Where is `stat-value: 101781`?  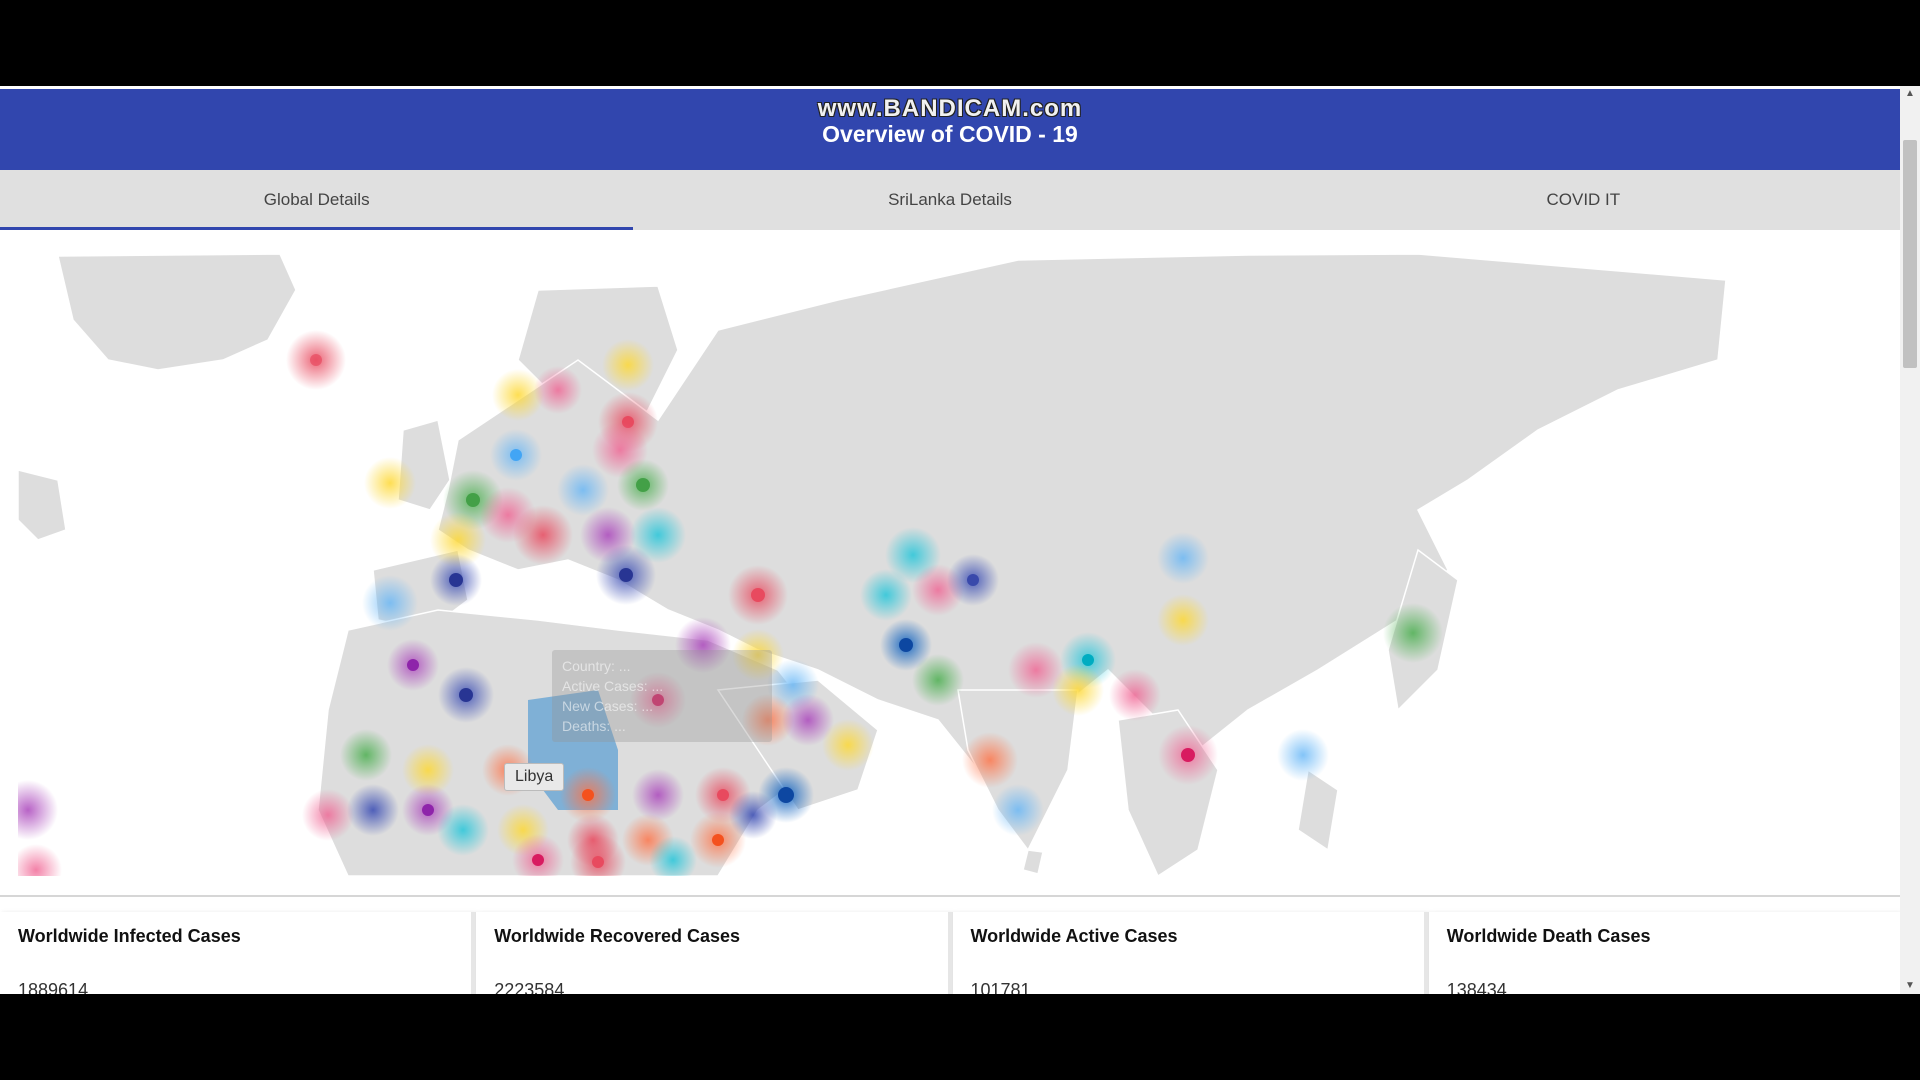 stat-value: 101781 is located at coordinates (1000, 987).